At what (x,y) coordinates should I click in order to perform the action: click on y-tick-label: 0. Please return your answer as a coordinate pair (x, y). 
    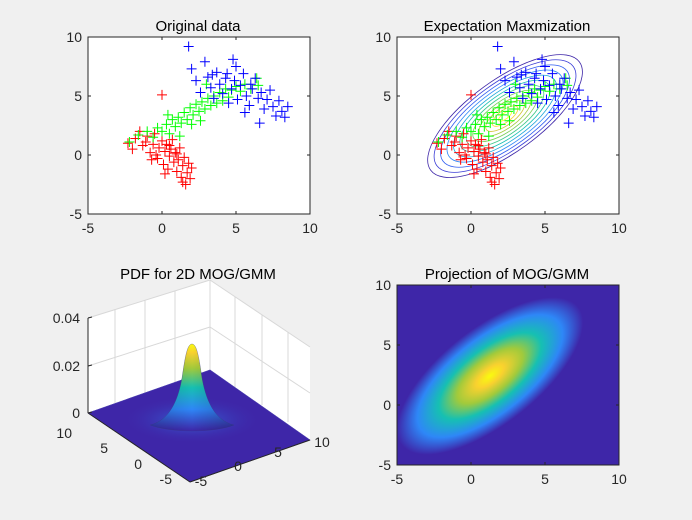
    Looking at the image, I should click on (387, 155).